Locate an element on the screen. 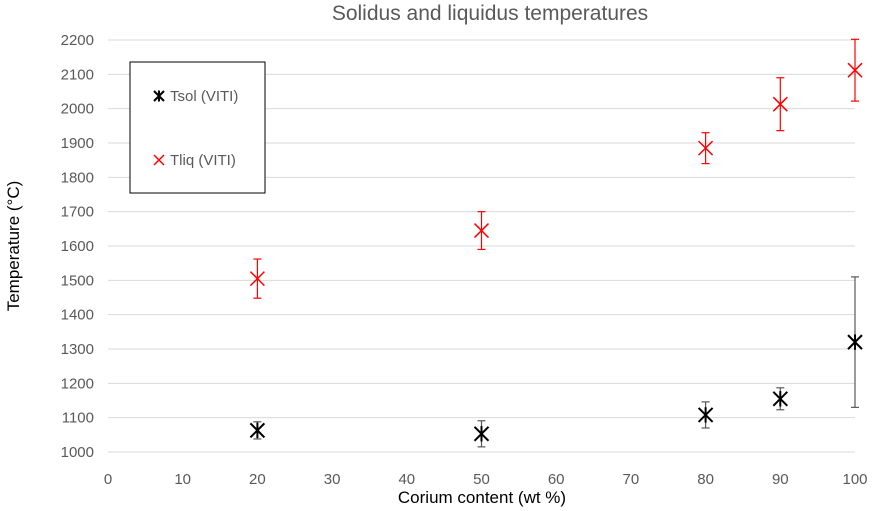 This screenshot has width=872, height=511. legend-box is located at coordinates (197, 127).